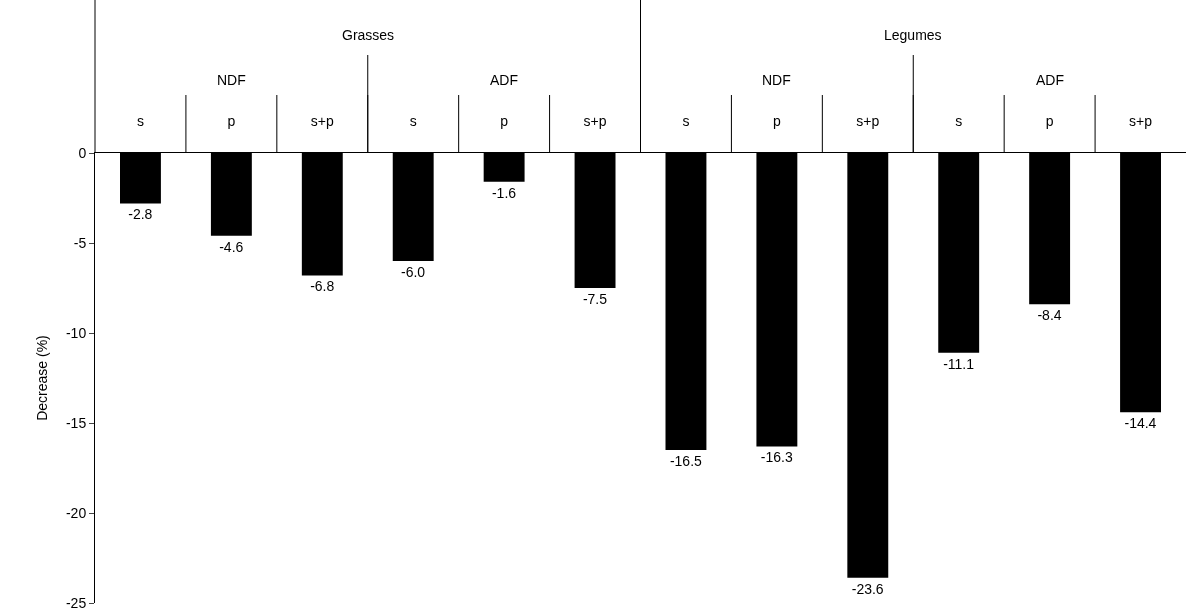  What do you see at coordinates (959, 363) in the screenshot?
I see `data-label: -11.1` at bounding box center [959, 363].